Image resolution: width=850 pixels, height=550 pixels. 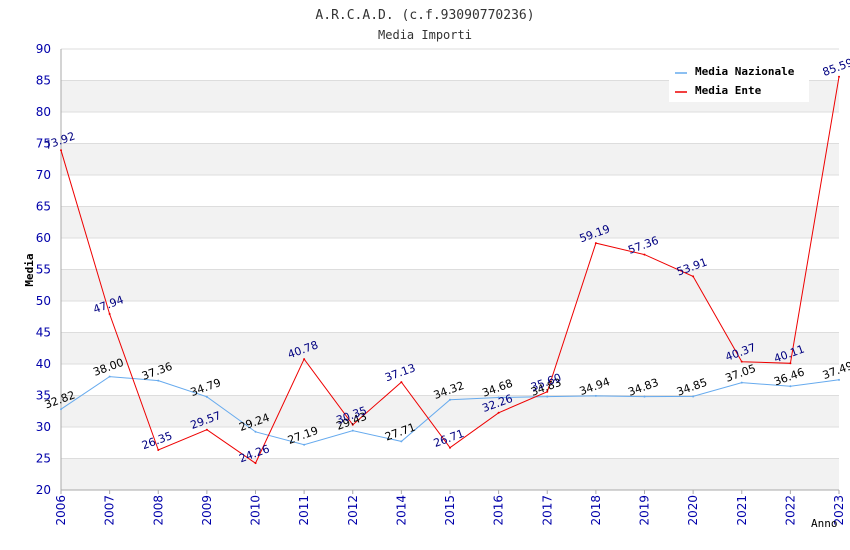 I want to click on y-tick-label: 35, so click(x=43, y=396).